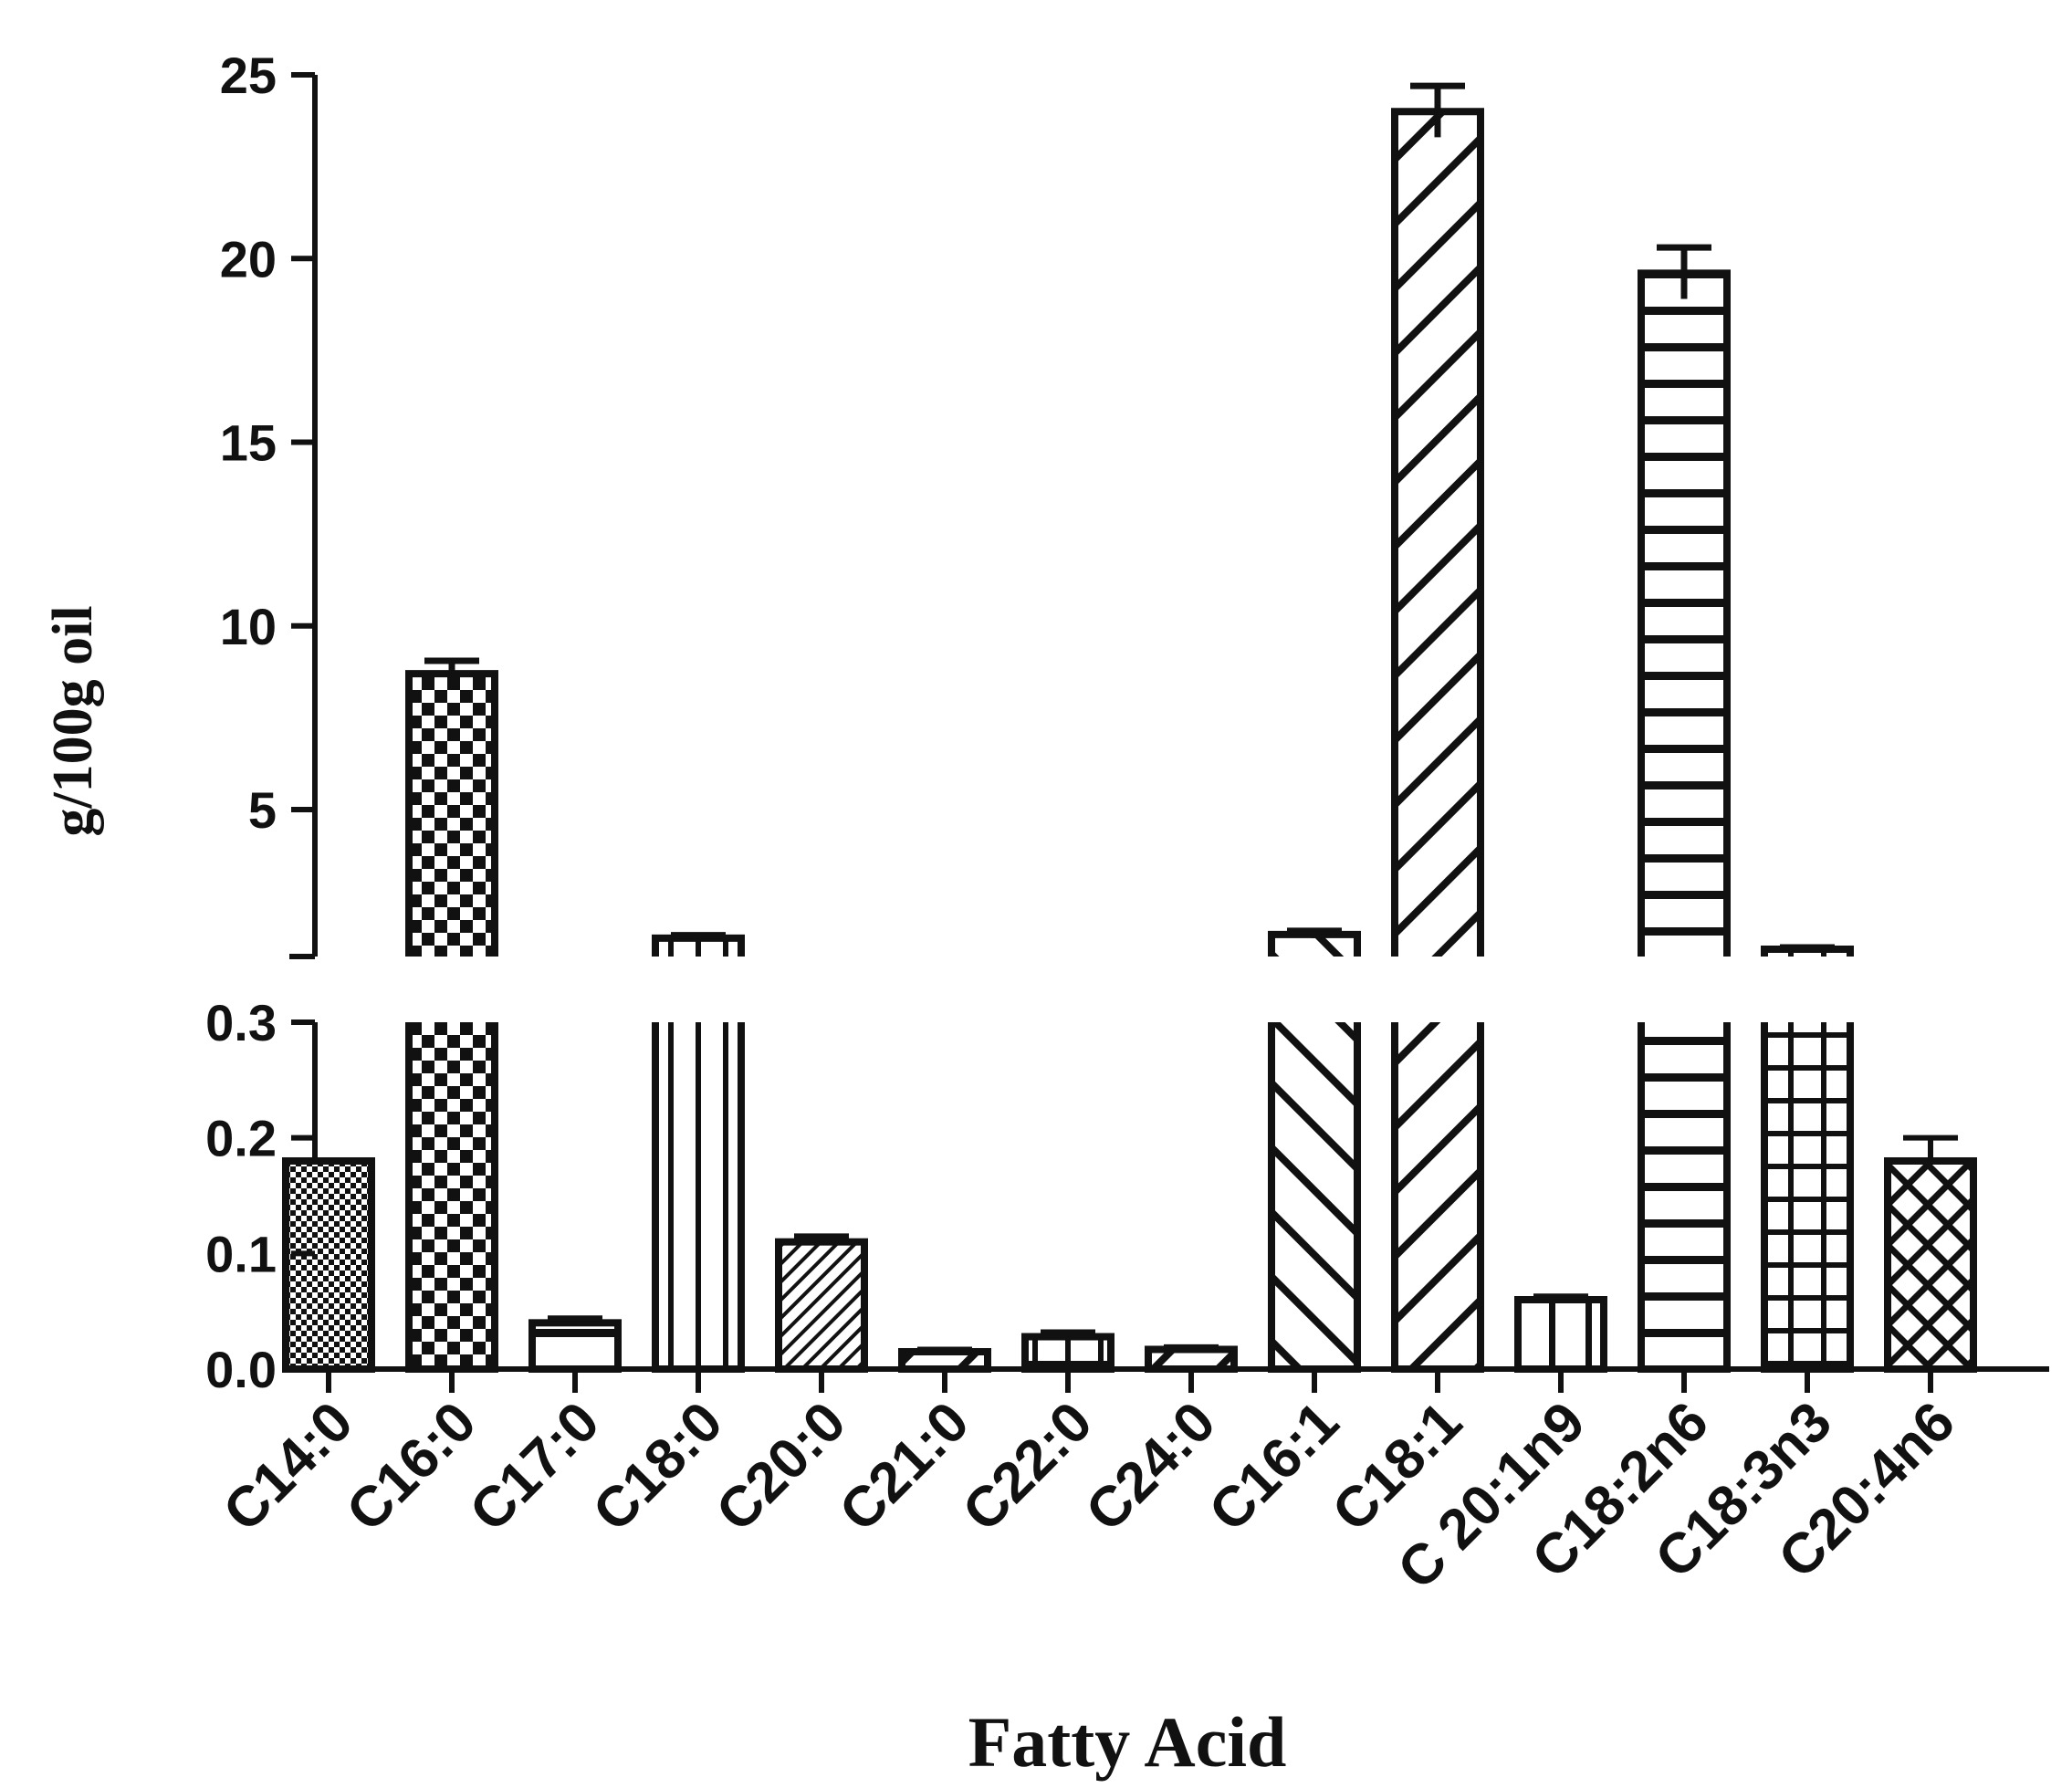 The image size is (2072, 1788). What do you see at coordinates (249, 443) in the screenshot?
I see `y-tick-label: 15` at bounding box center [249, 443].